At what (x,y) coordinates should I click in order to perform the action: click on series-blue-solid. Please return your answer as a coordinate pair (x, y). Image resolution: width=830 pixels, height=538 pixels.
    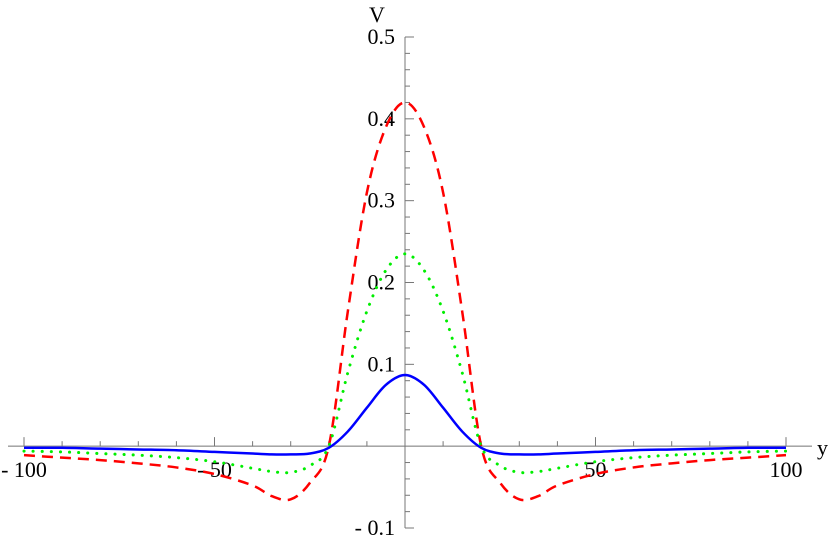
    Looking at the image, I should click on (405, 414).